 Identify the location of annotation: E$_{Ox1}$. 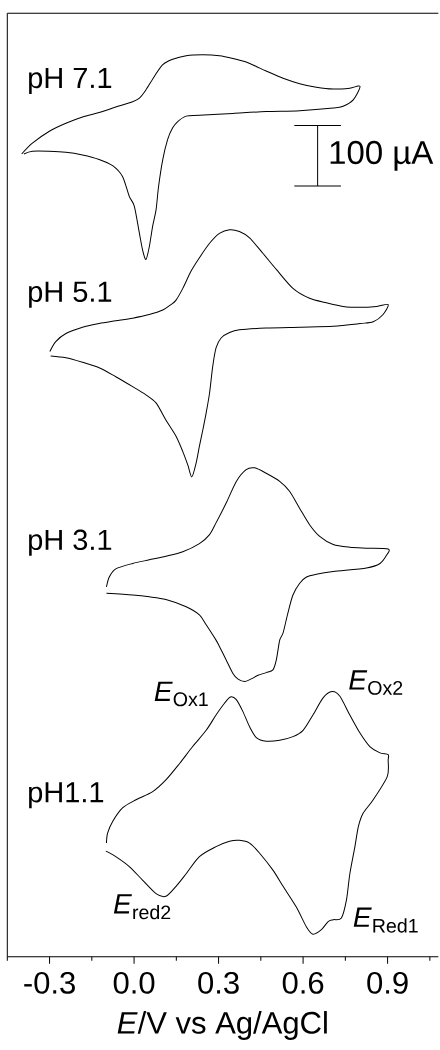
(181, 694).